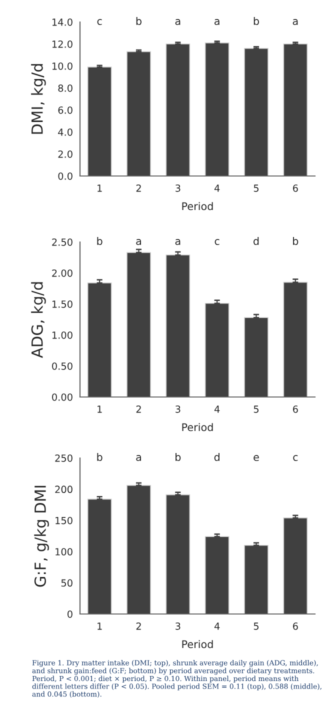 Image resolution: width=325 pixels, height=721 pixels. Describe the element at coordinates (256, 458) in the screenshot. I see `annotation: e` at that location.